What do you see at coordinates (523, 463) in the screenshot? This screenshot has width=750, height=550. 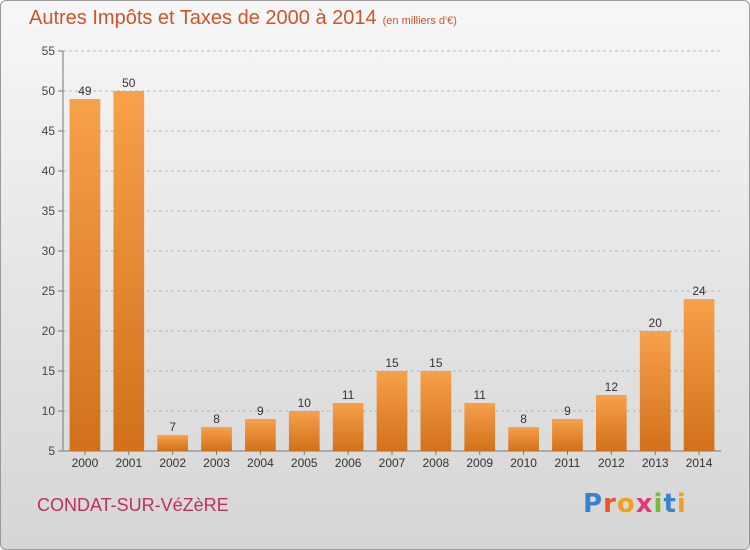 I see `x-tick-label: 2010` at bounding box center [523, 463].